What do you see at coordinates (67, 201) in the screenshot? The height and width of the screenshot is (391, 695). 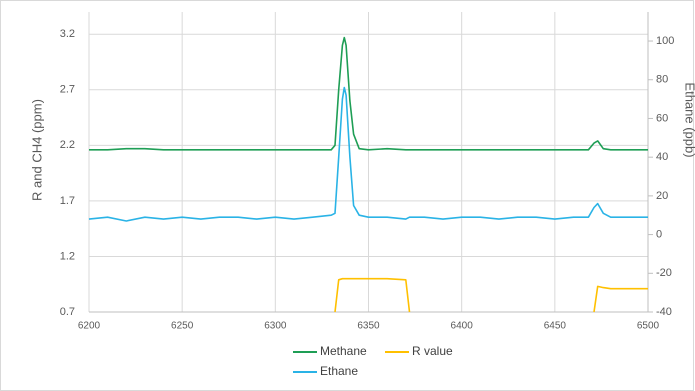 I see `y-tick-label: 1.7` at bounding box center [67, 201].